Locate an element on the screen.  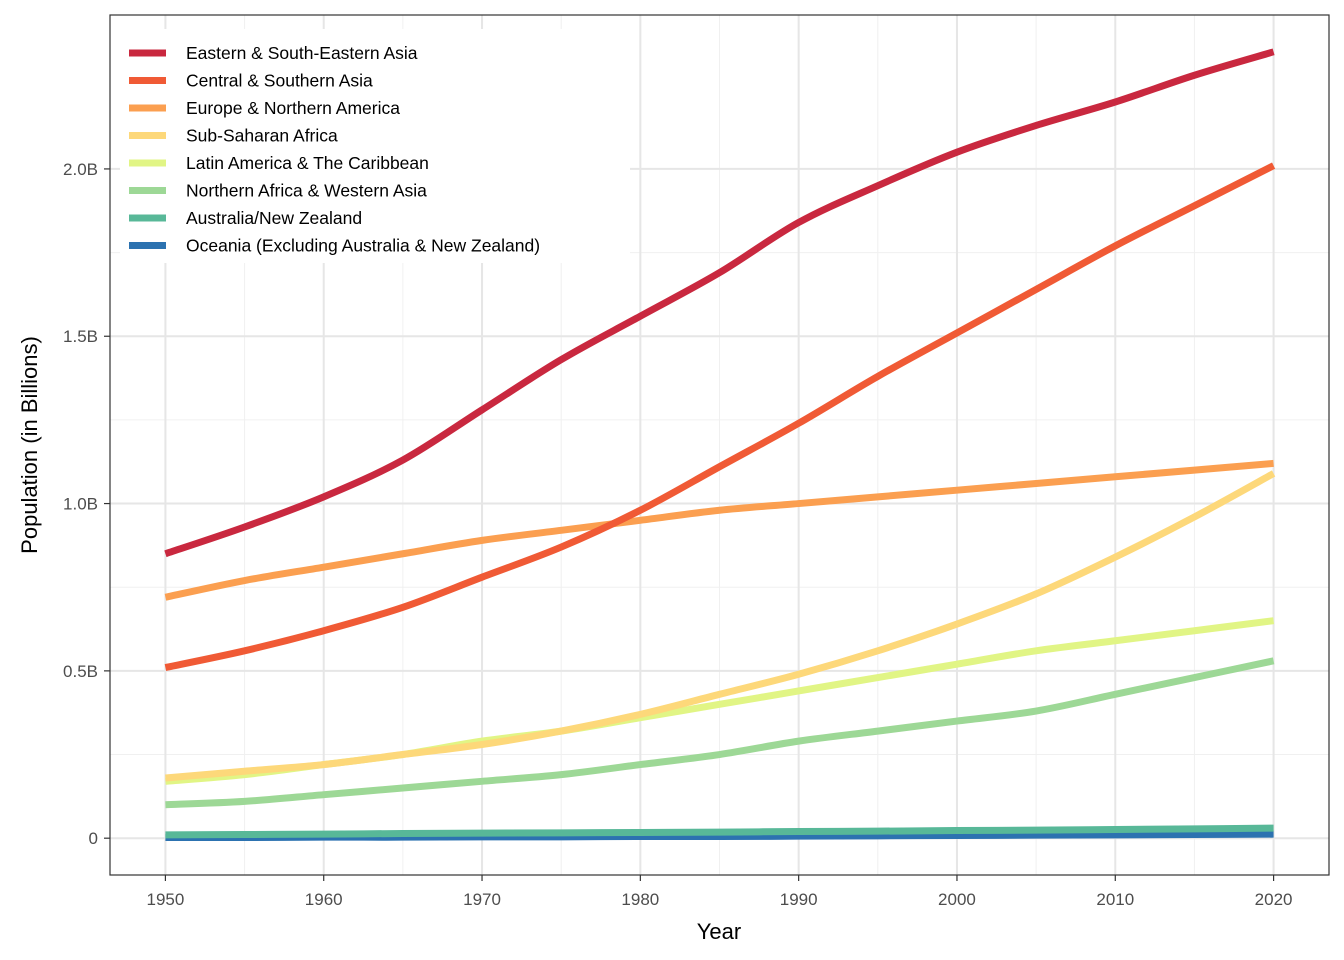
y-tick-label: 0.5B is located at coordinates (80, 671).